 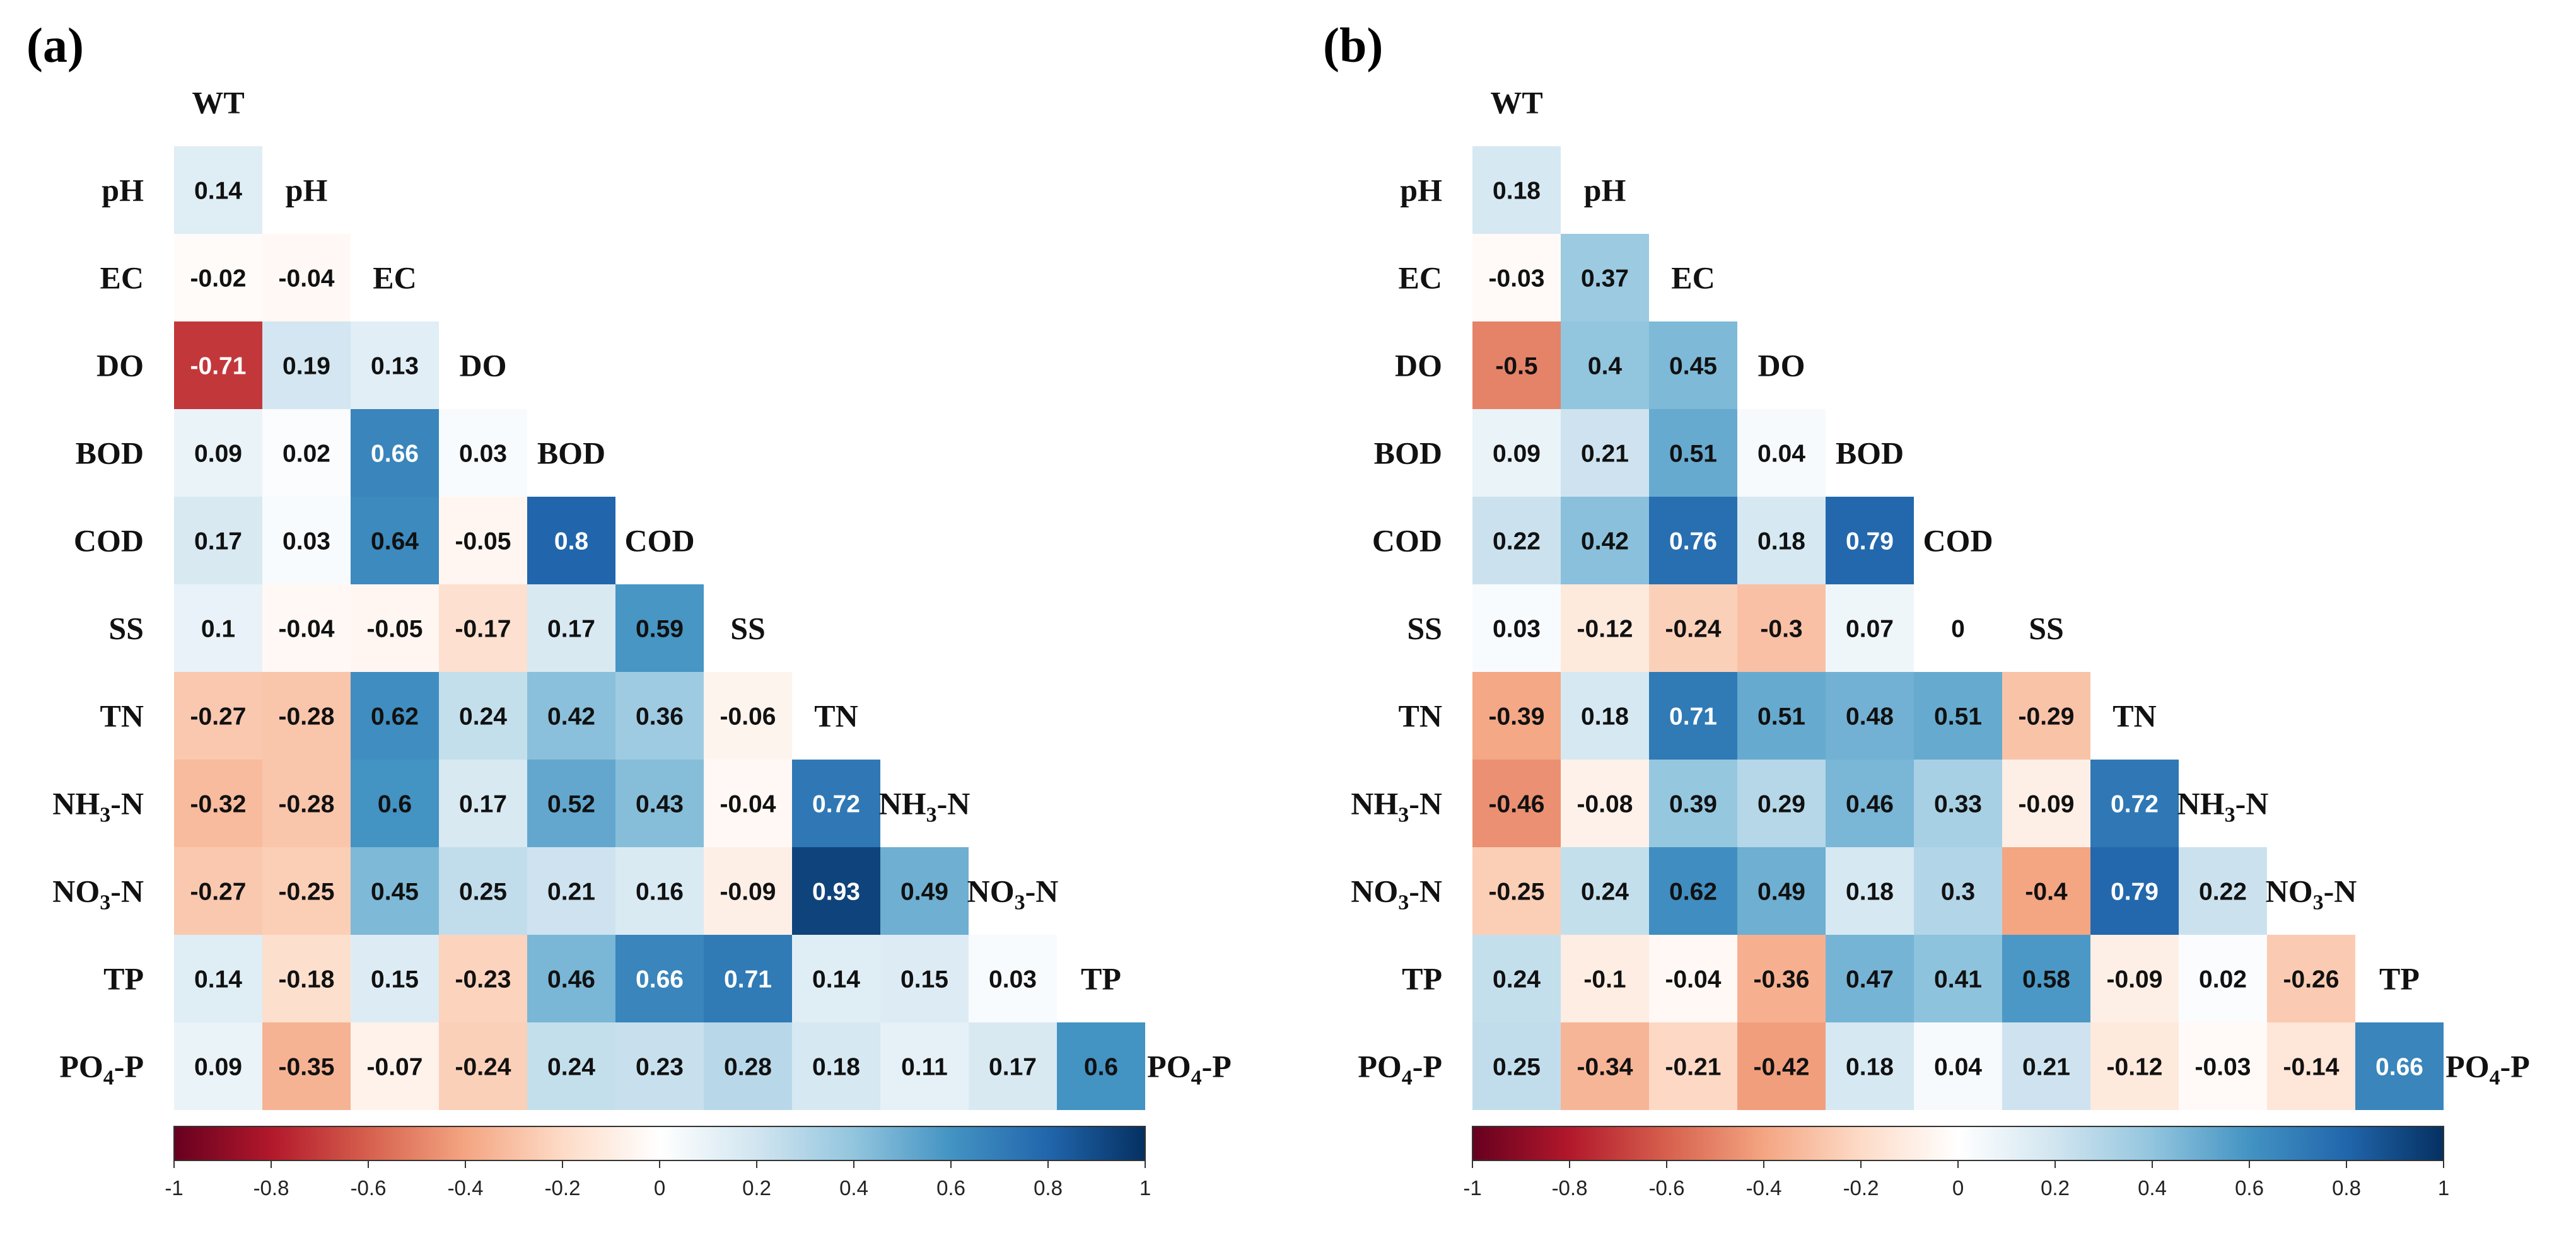 What do you see at coordinates (1870, 628) in the screenshot?
I see `cell-ss-bod` at bounding box center [1870, 628].